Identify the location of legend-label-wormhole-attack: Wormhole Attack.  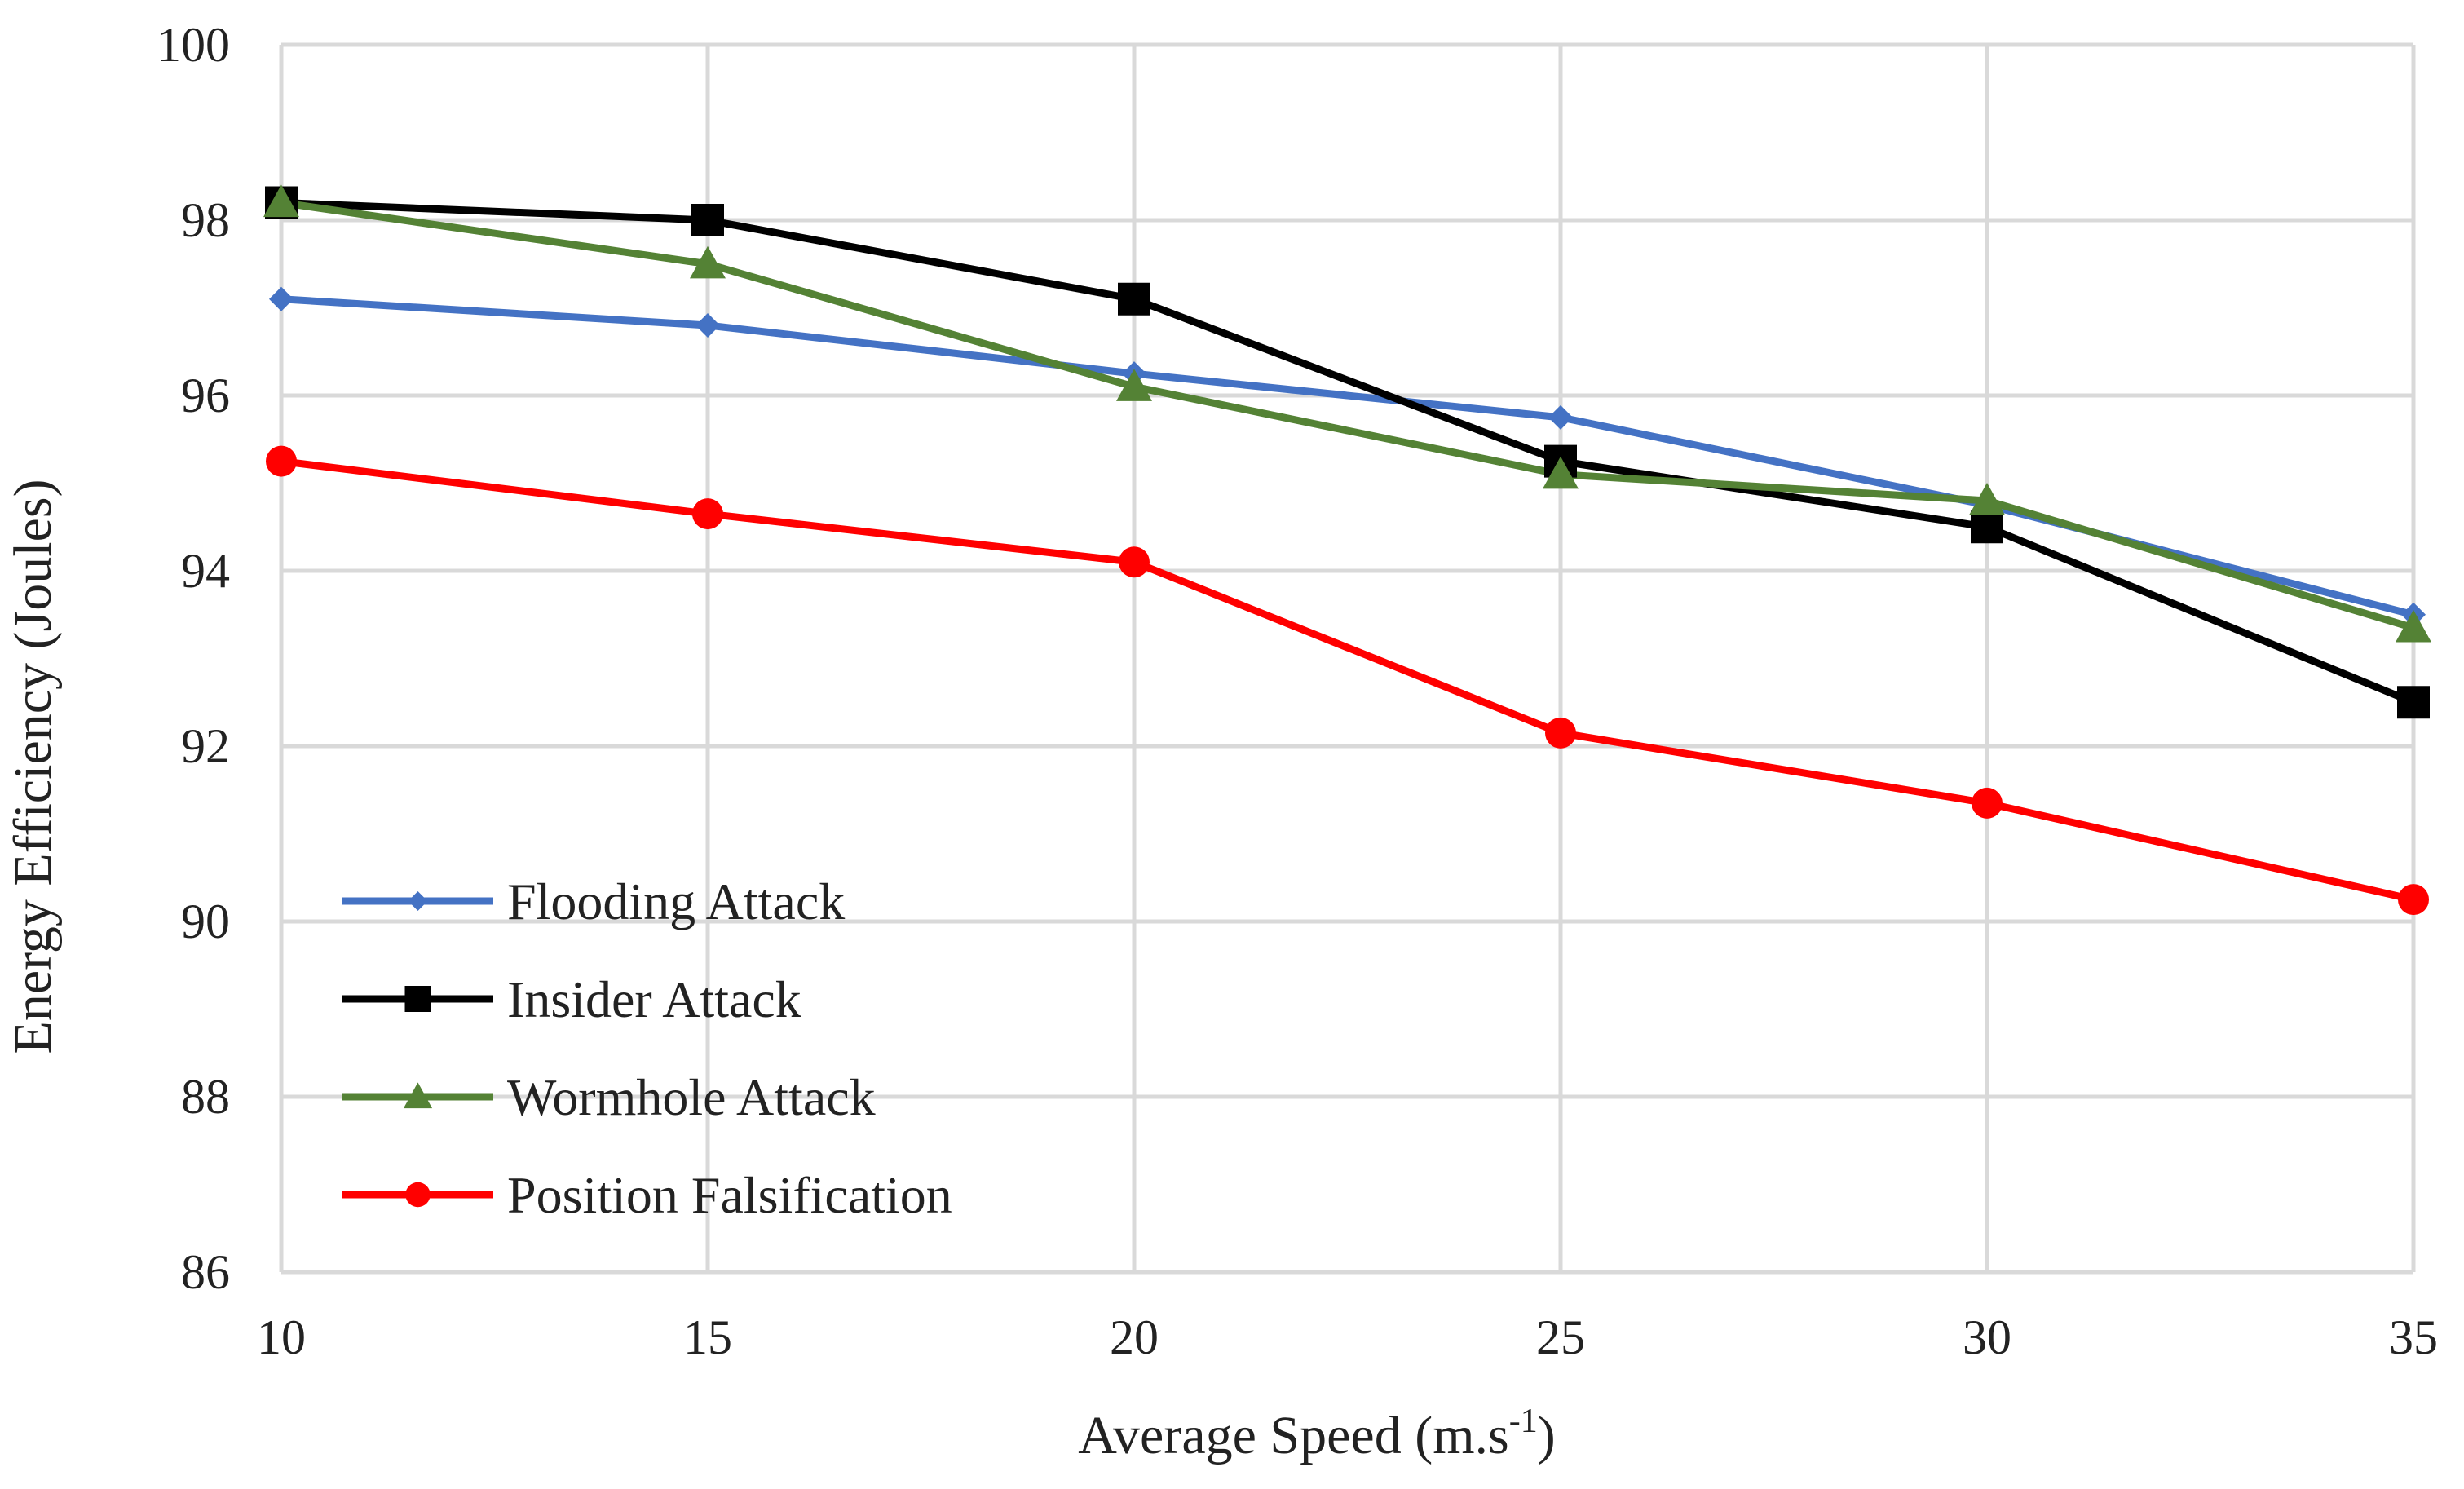
(691, 1097).